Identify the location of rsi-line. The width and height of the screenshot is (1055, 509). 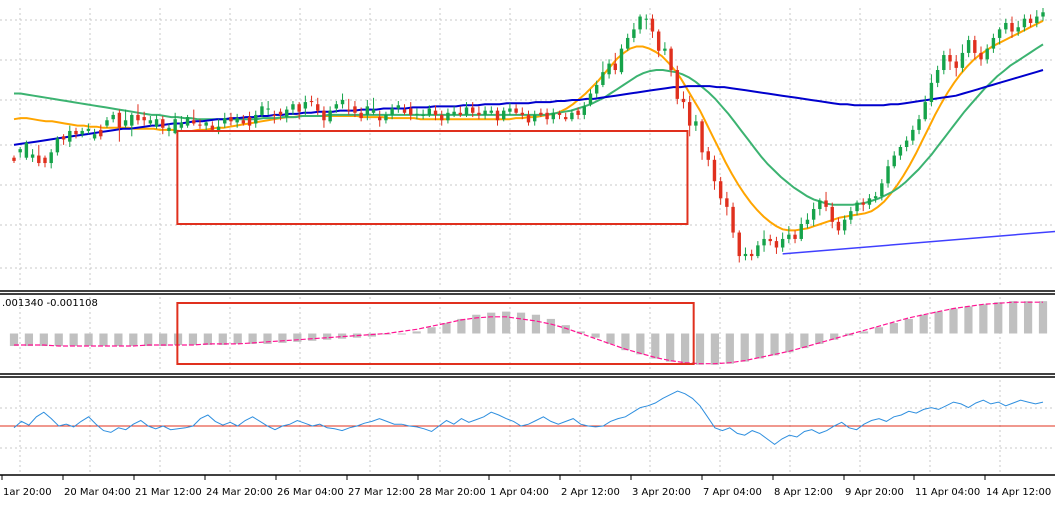
(528, 418).